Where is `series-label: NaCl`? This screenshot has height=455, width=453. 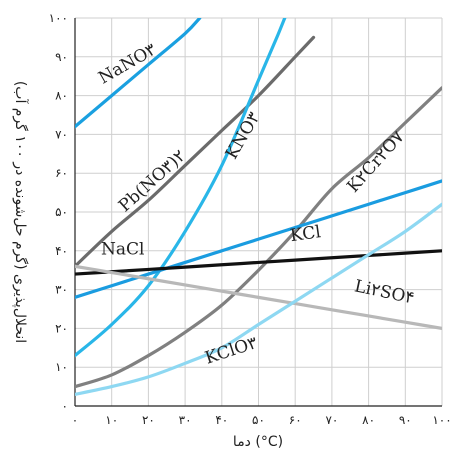 series-label: NaCl is located at coordinates (122, 250).